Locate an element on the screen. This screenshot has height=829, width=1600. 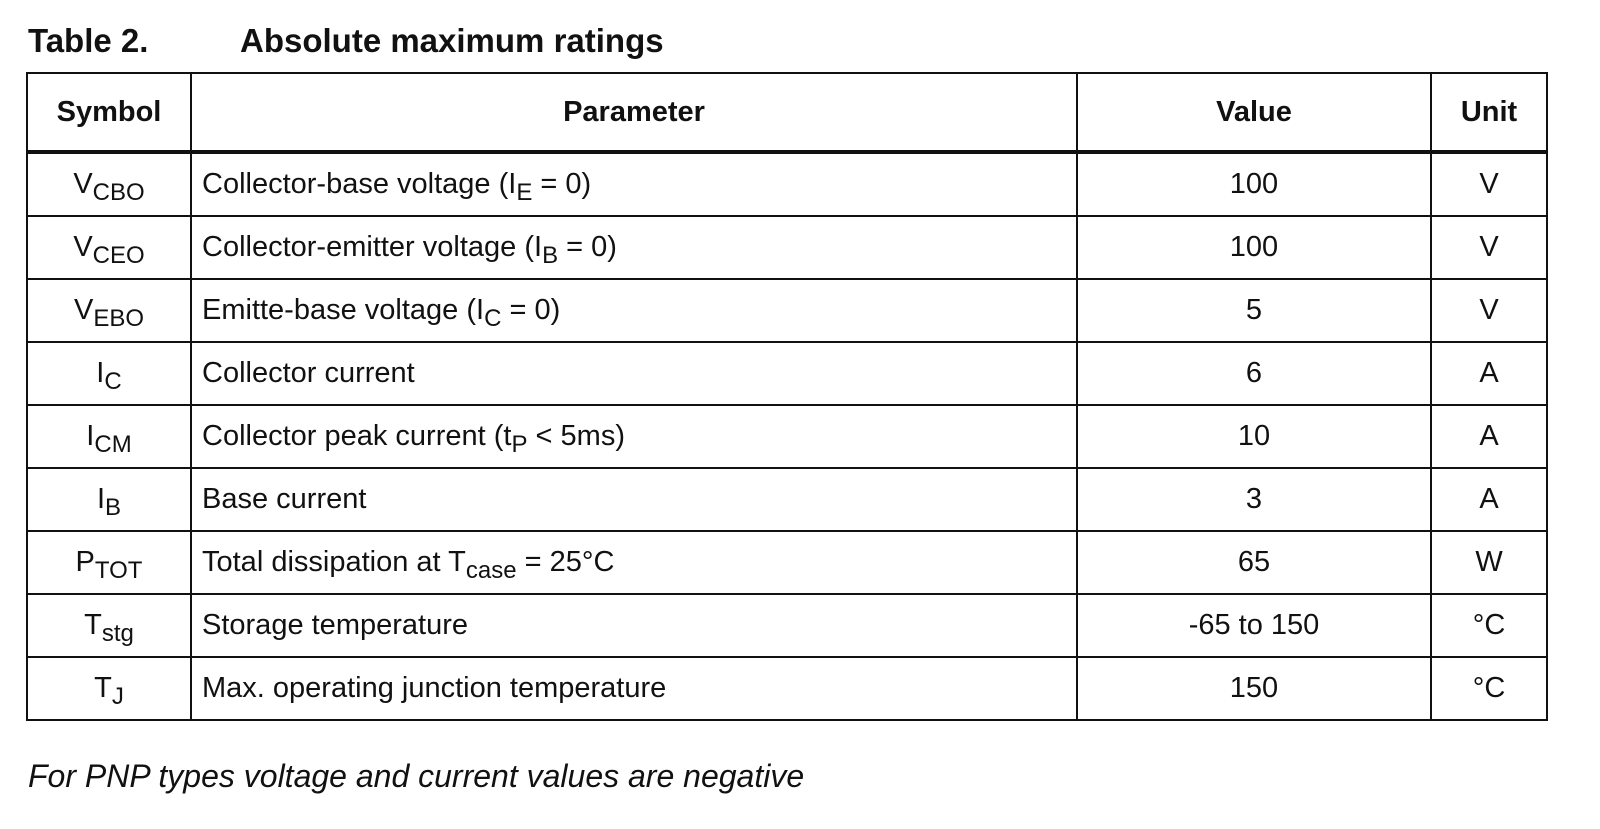
value-cell: 5 is located at coordinates (1254, 310).